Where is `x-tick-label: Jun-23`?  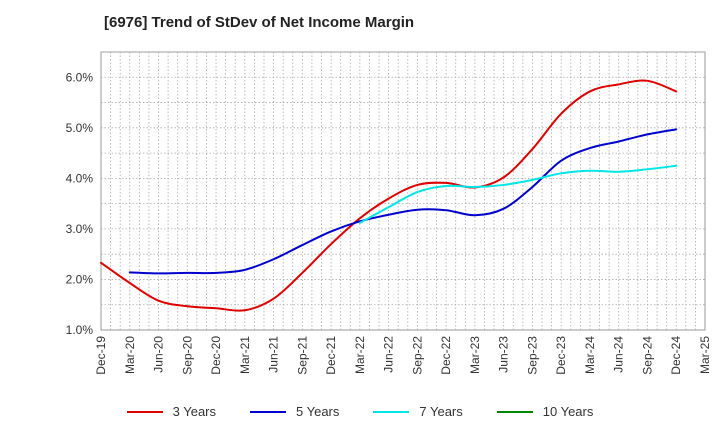
x-tick-label: Jun-23 is located at coordinates (504, 354).